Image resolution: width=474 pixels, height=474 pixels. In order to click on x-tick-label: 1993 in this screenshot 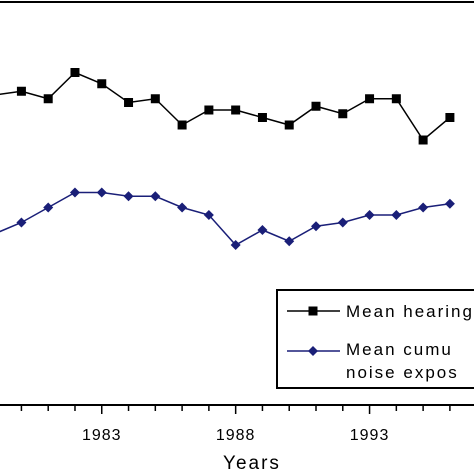, I will do `click(370, 435)`.